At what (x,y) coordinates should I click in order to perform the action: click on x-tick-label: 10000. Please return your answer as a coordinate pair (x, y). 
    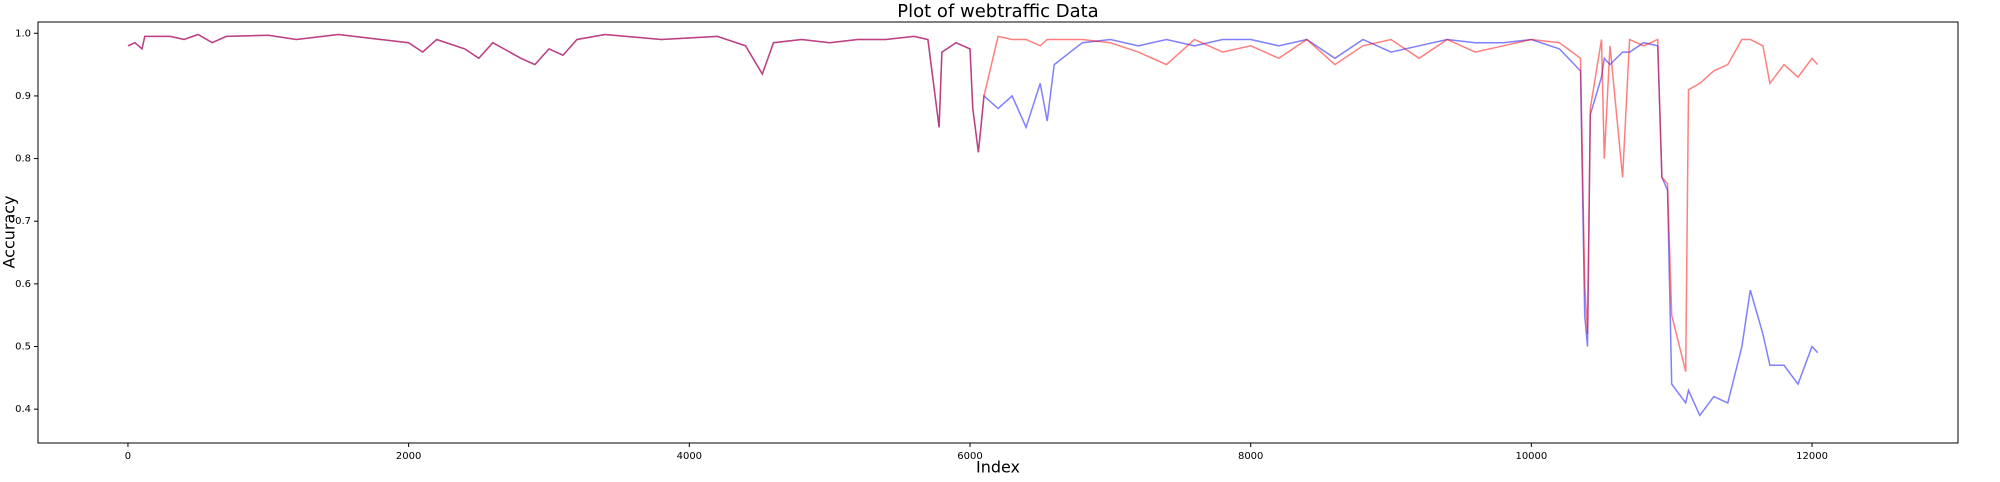
    Looking at the image, I should click on (1531, 456).